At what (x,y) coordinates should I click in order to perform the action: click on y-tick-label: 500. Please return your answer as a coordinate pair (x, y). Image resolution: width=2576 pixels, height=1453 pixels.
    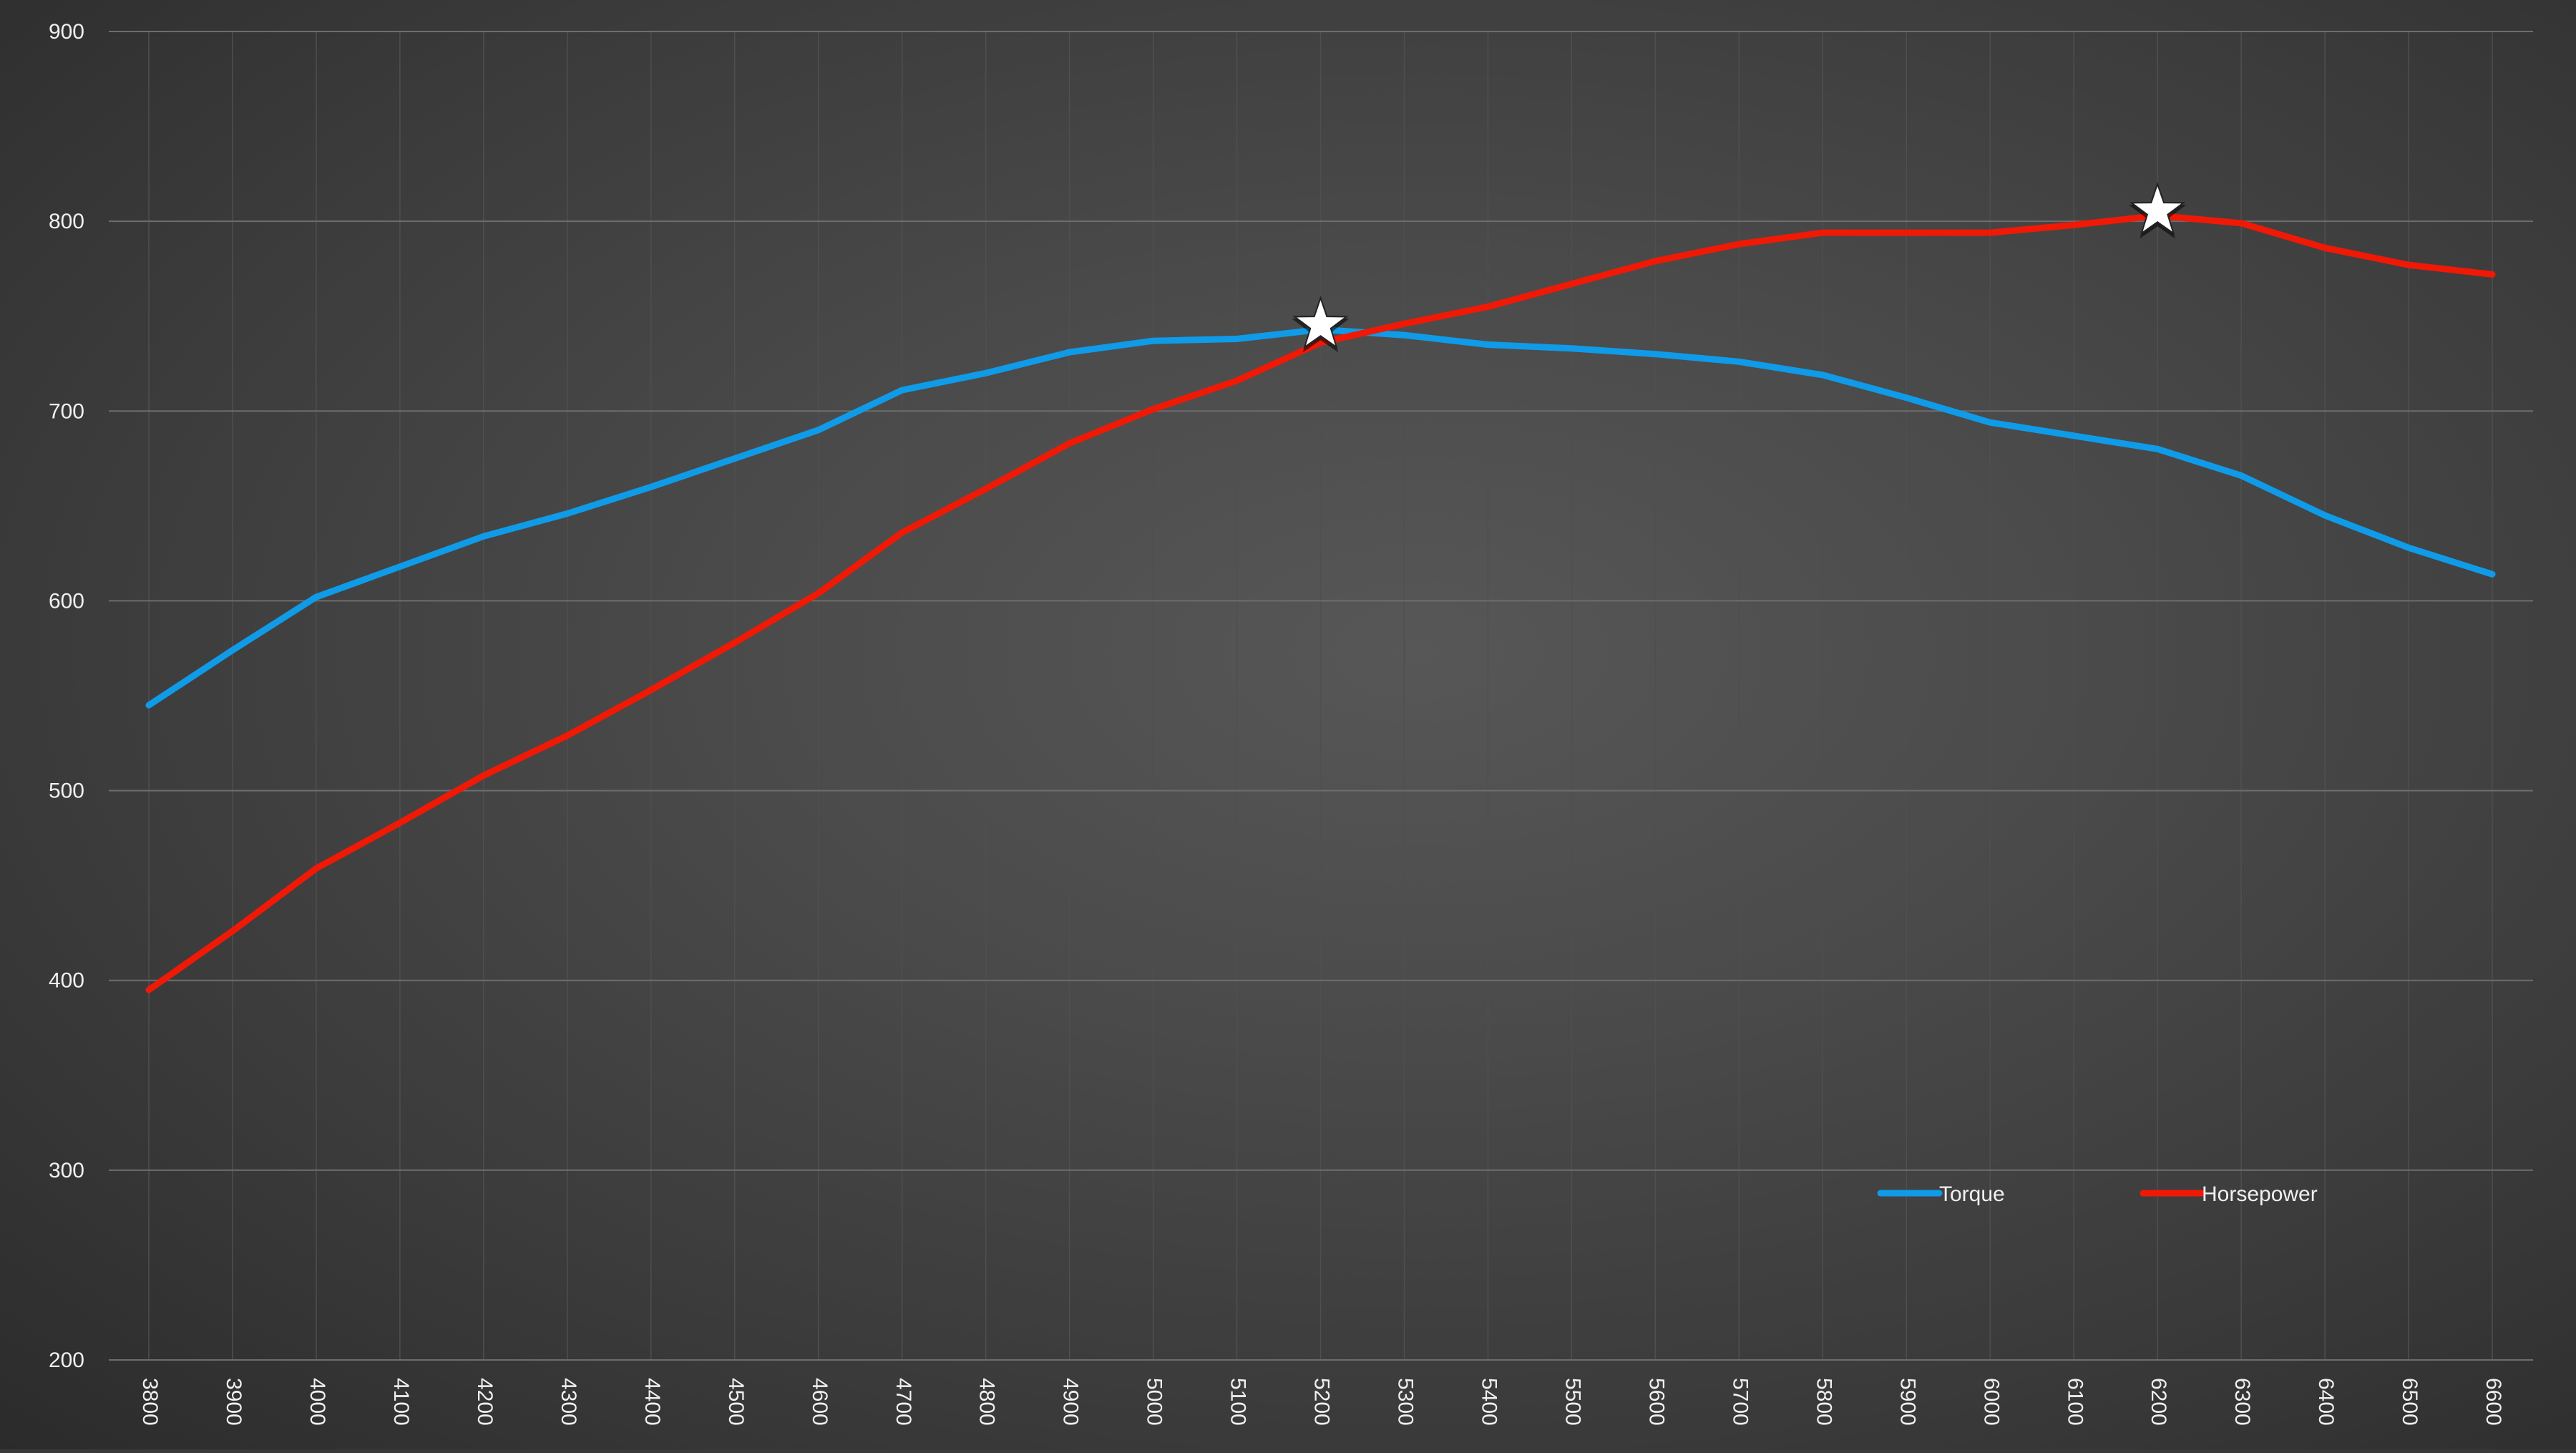
    Looking at the image, I should click on (66, 791).